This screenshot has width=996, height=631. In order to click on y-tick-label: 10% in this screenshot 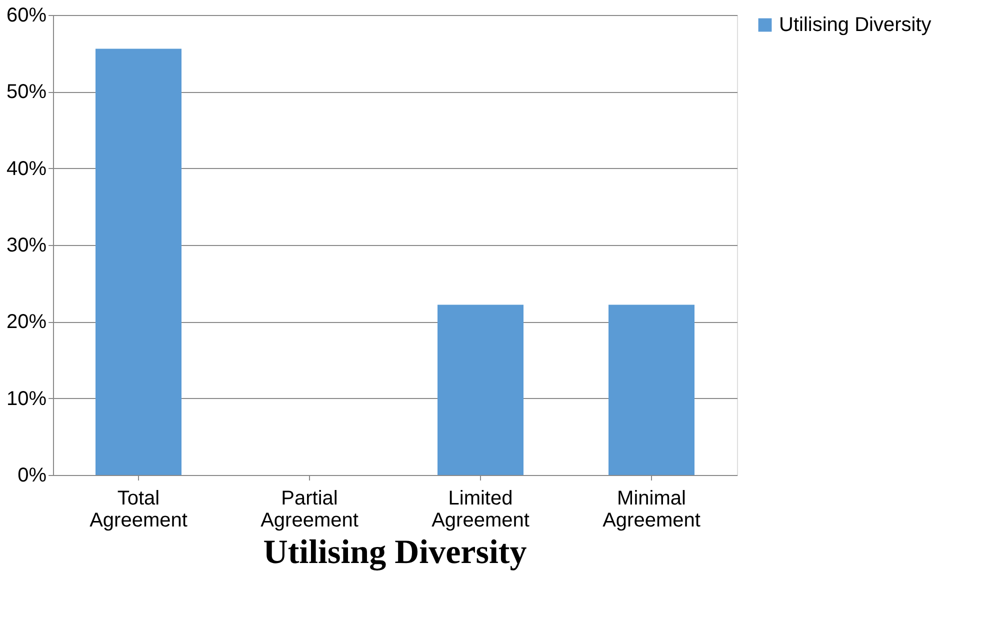, I will do `click(26, 399)`.